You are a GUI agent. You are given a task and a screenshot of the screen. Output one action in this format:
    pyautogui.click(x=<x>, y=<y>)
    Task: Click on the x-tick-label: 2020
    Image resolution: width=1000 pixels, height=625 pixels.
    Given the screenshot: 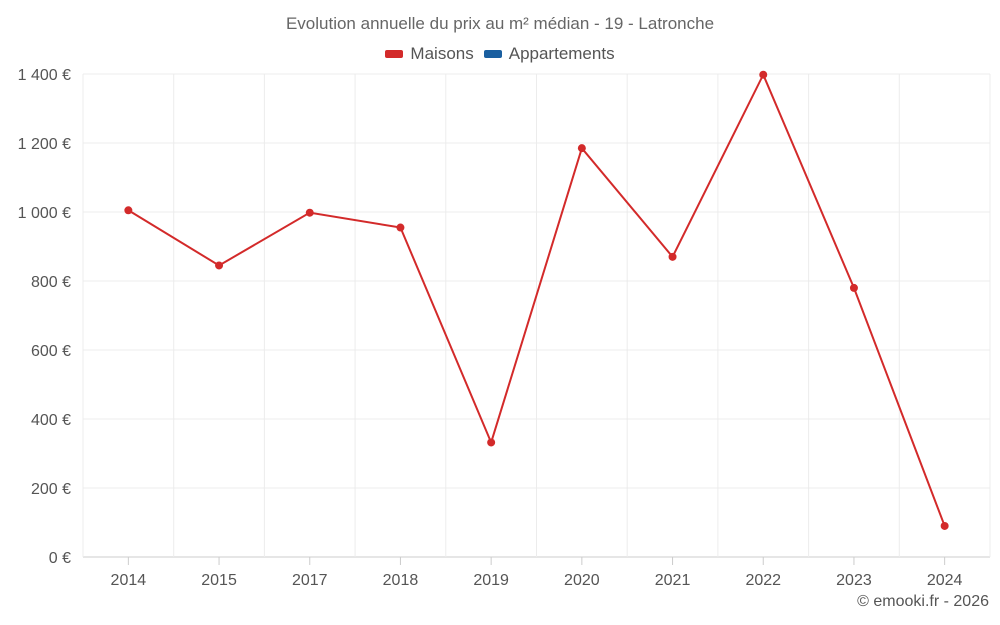 What is the action you would take?
    pyautogui.click(x=582, y=580)
    